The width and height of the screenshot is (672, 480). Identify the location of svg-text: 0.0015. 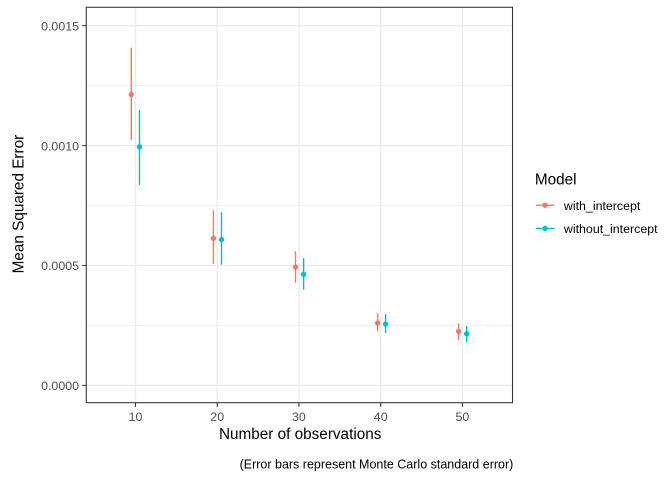
(60, 26).